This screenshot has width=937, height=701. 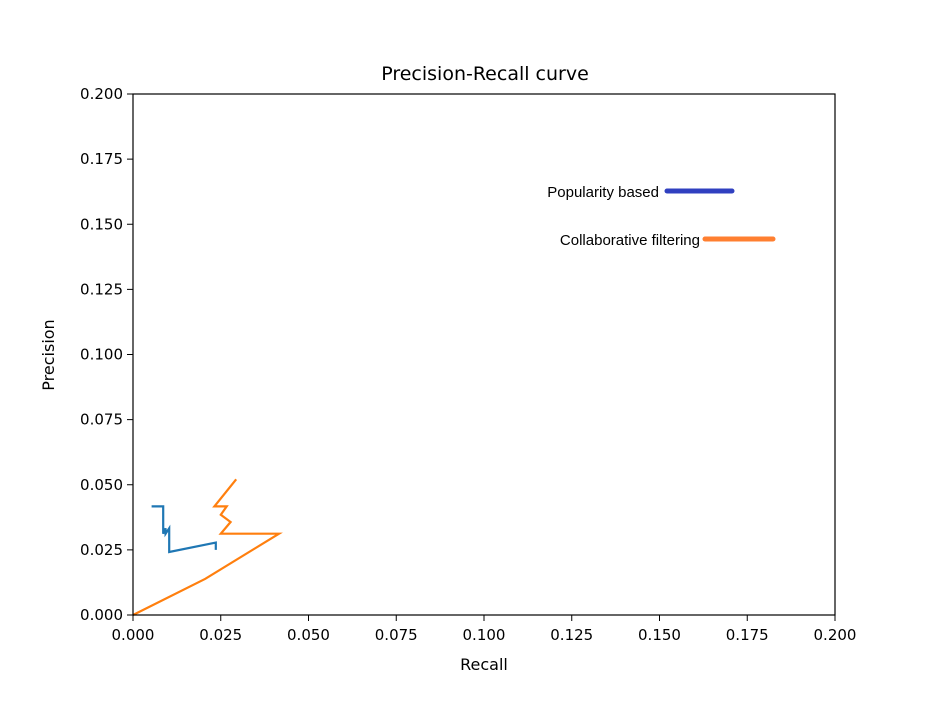 I want to click on x-tick-label: 0.125, so click(x=571, y=635).